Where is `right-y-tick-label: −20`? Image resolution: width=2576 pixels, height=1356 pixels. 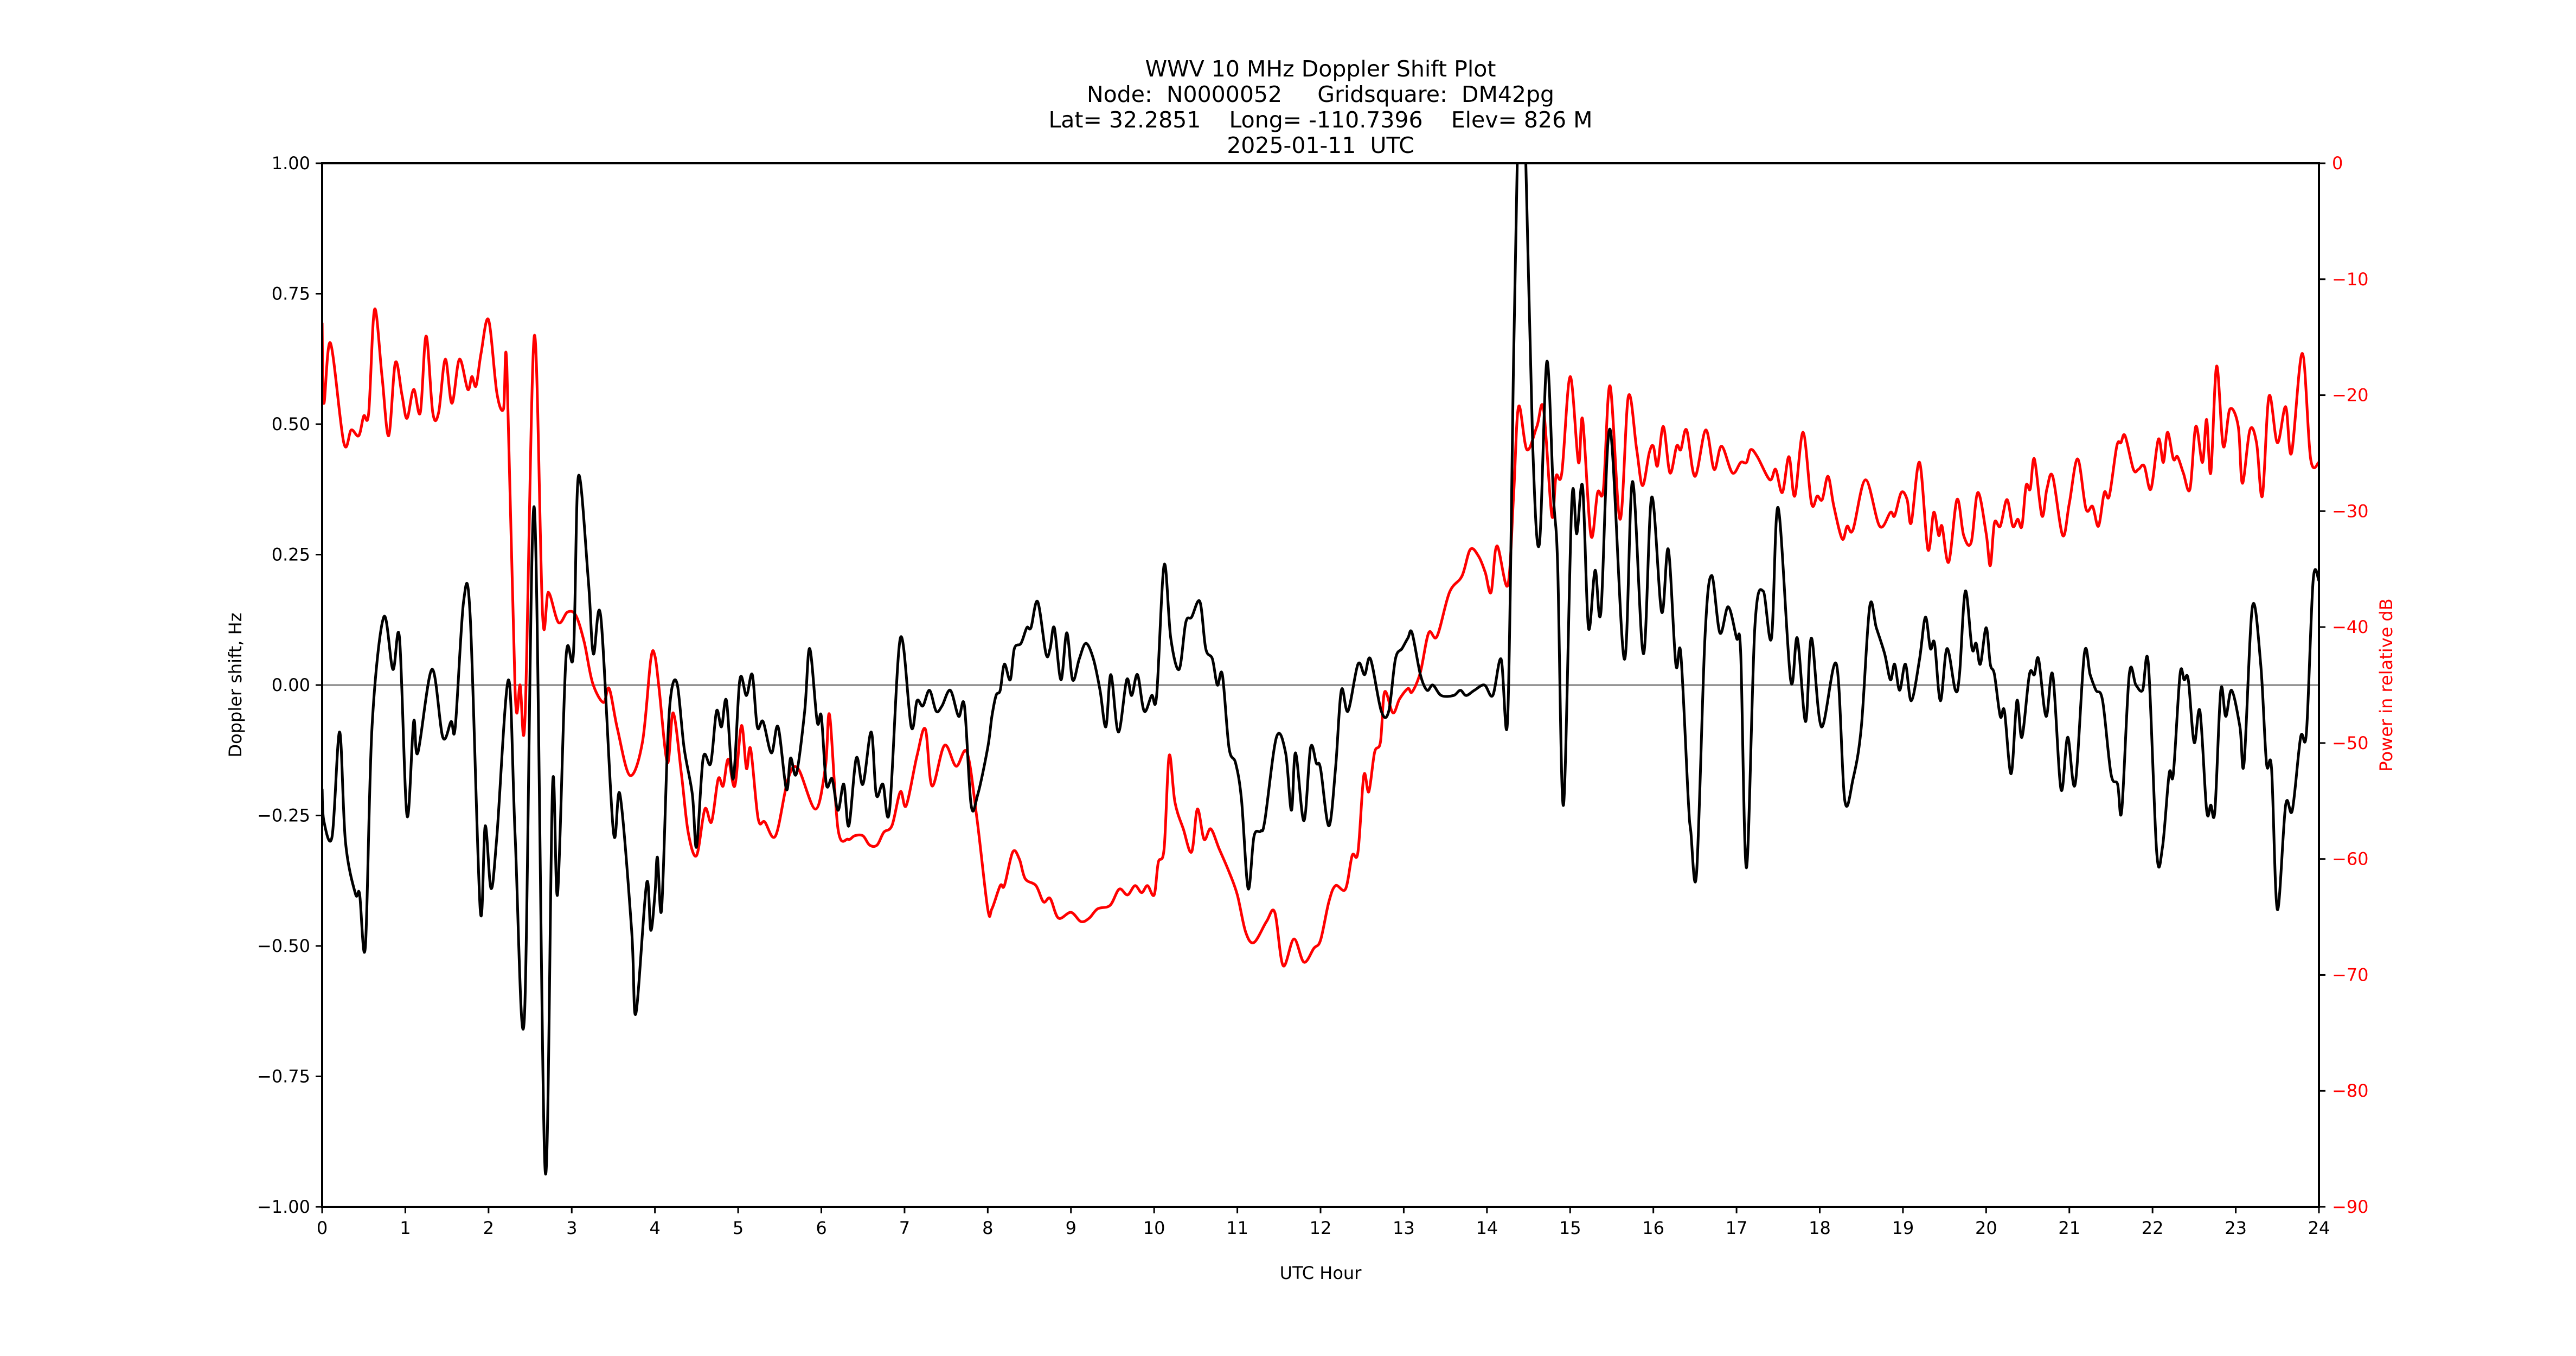
right-y-tick-label: −20 is located at coordinates (2351, 395).